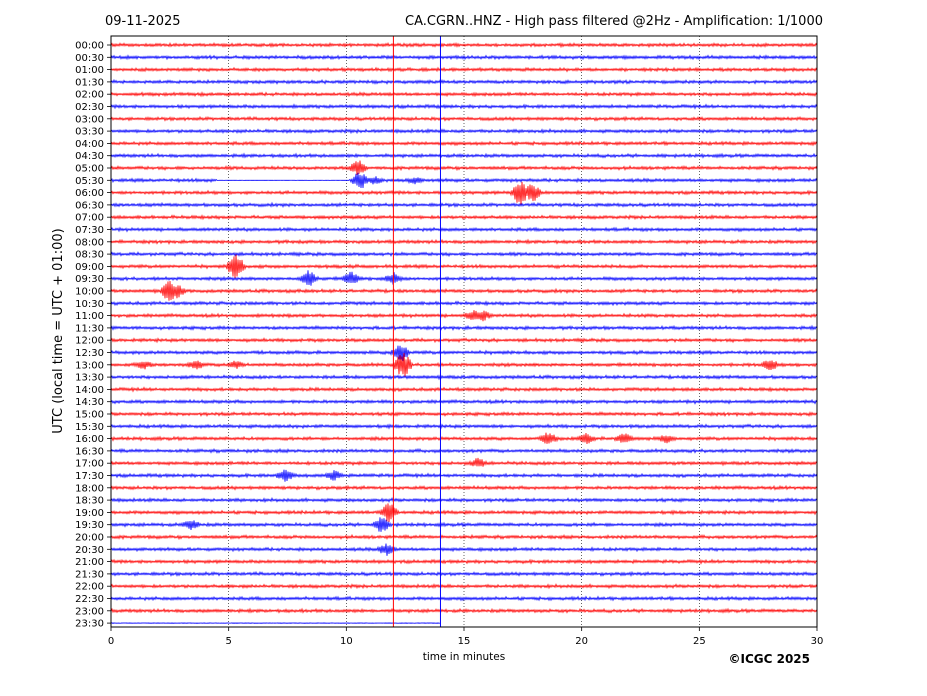 This screenshot has height=696, width=927. What do you see at coordinates (464, 524) in the screenshot?
I see `trace-row-1930` at bounding box center [464, 524].